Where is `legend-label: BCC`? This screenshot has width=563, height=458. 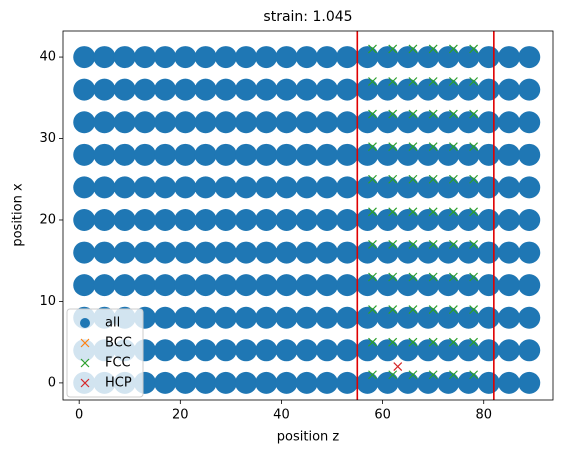
legend-label: BCC is located at coordinates (118, 343).